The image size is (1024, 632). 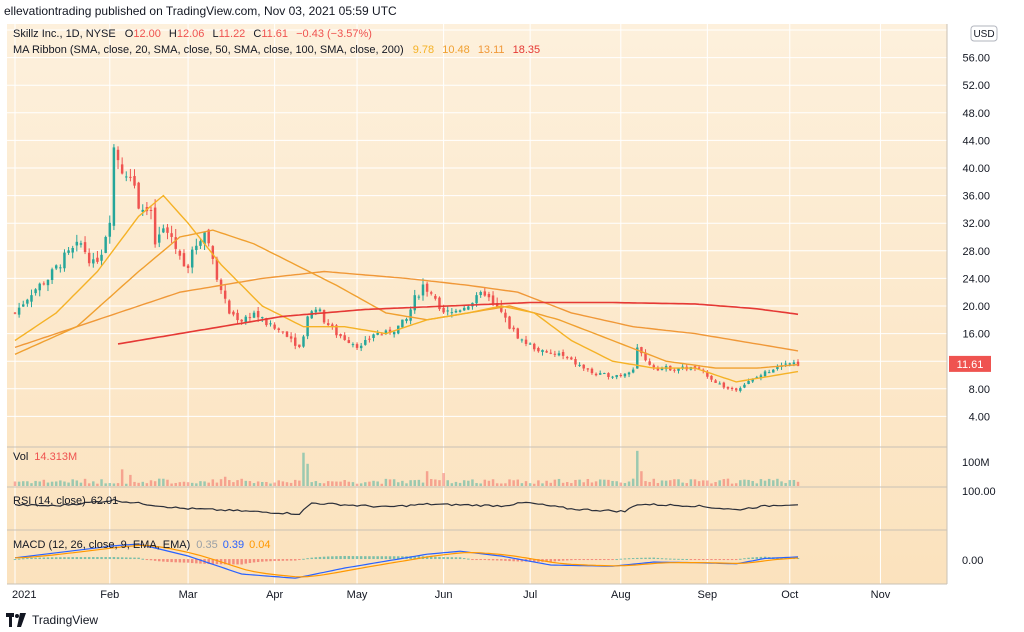 I want to click on volume-legend: Vol 14.313M, so click(x=45, y=457).